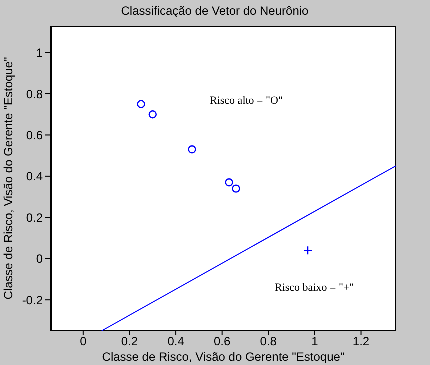 The image size is (430, 365). Describe the element at coordinates (314, 288) in the screenshot. I see `annotation: Risco baixo = "+"` at that location.